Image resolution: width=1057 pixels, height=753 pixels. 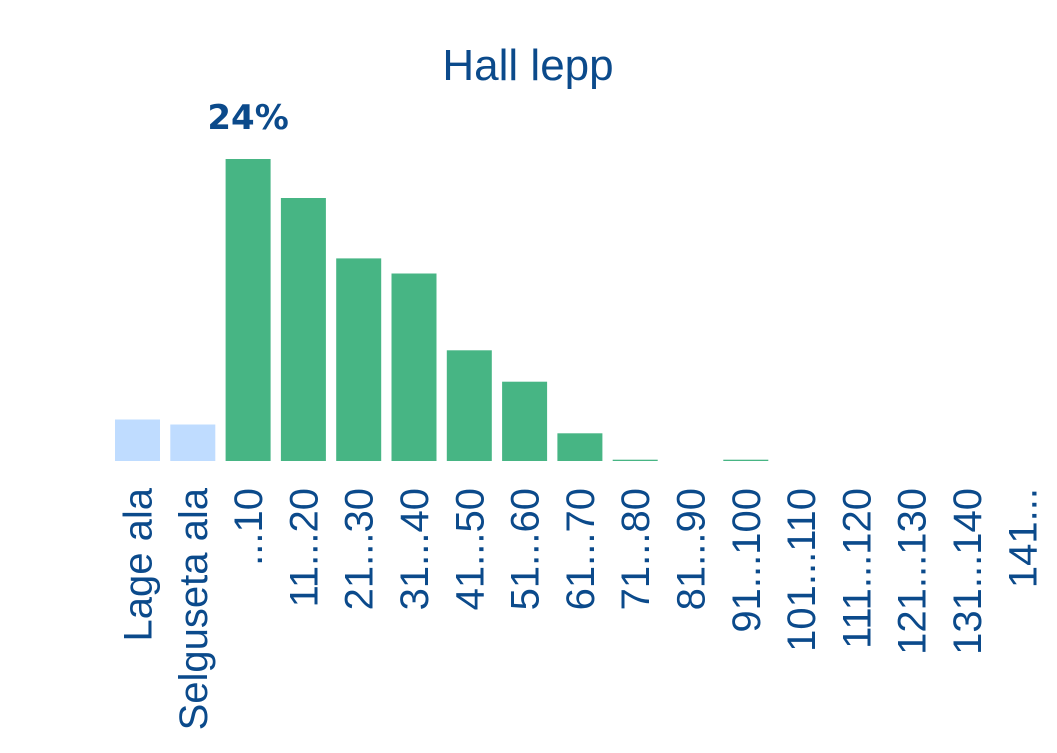 I want to click on x-tick-label-7: 51...60, so click(x=526, y=549).